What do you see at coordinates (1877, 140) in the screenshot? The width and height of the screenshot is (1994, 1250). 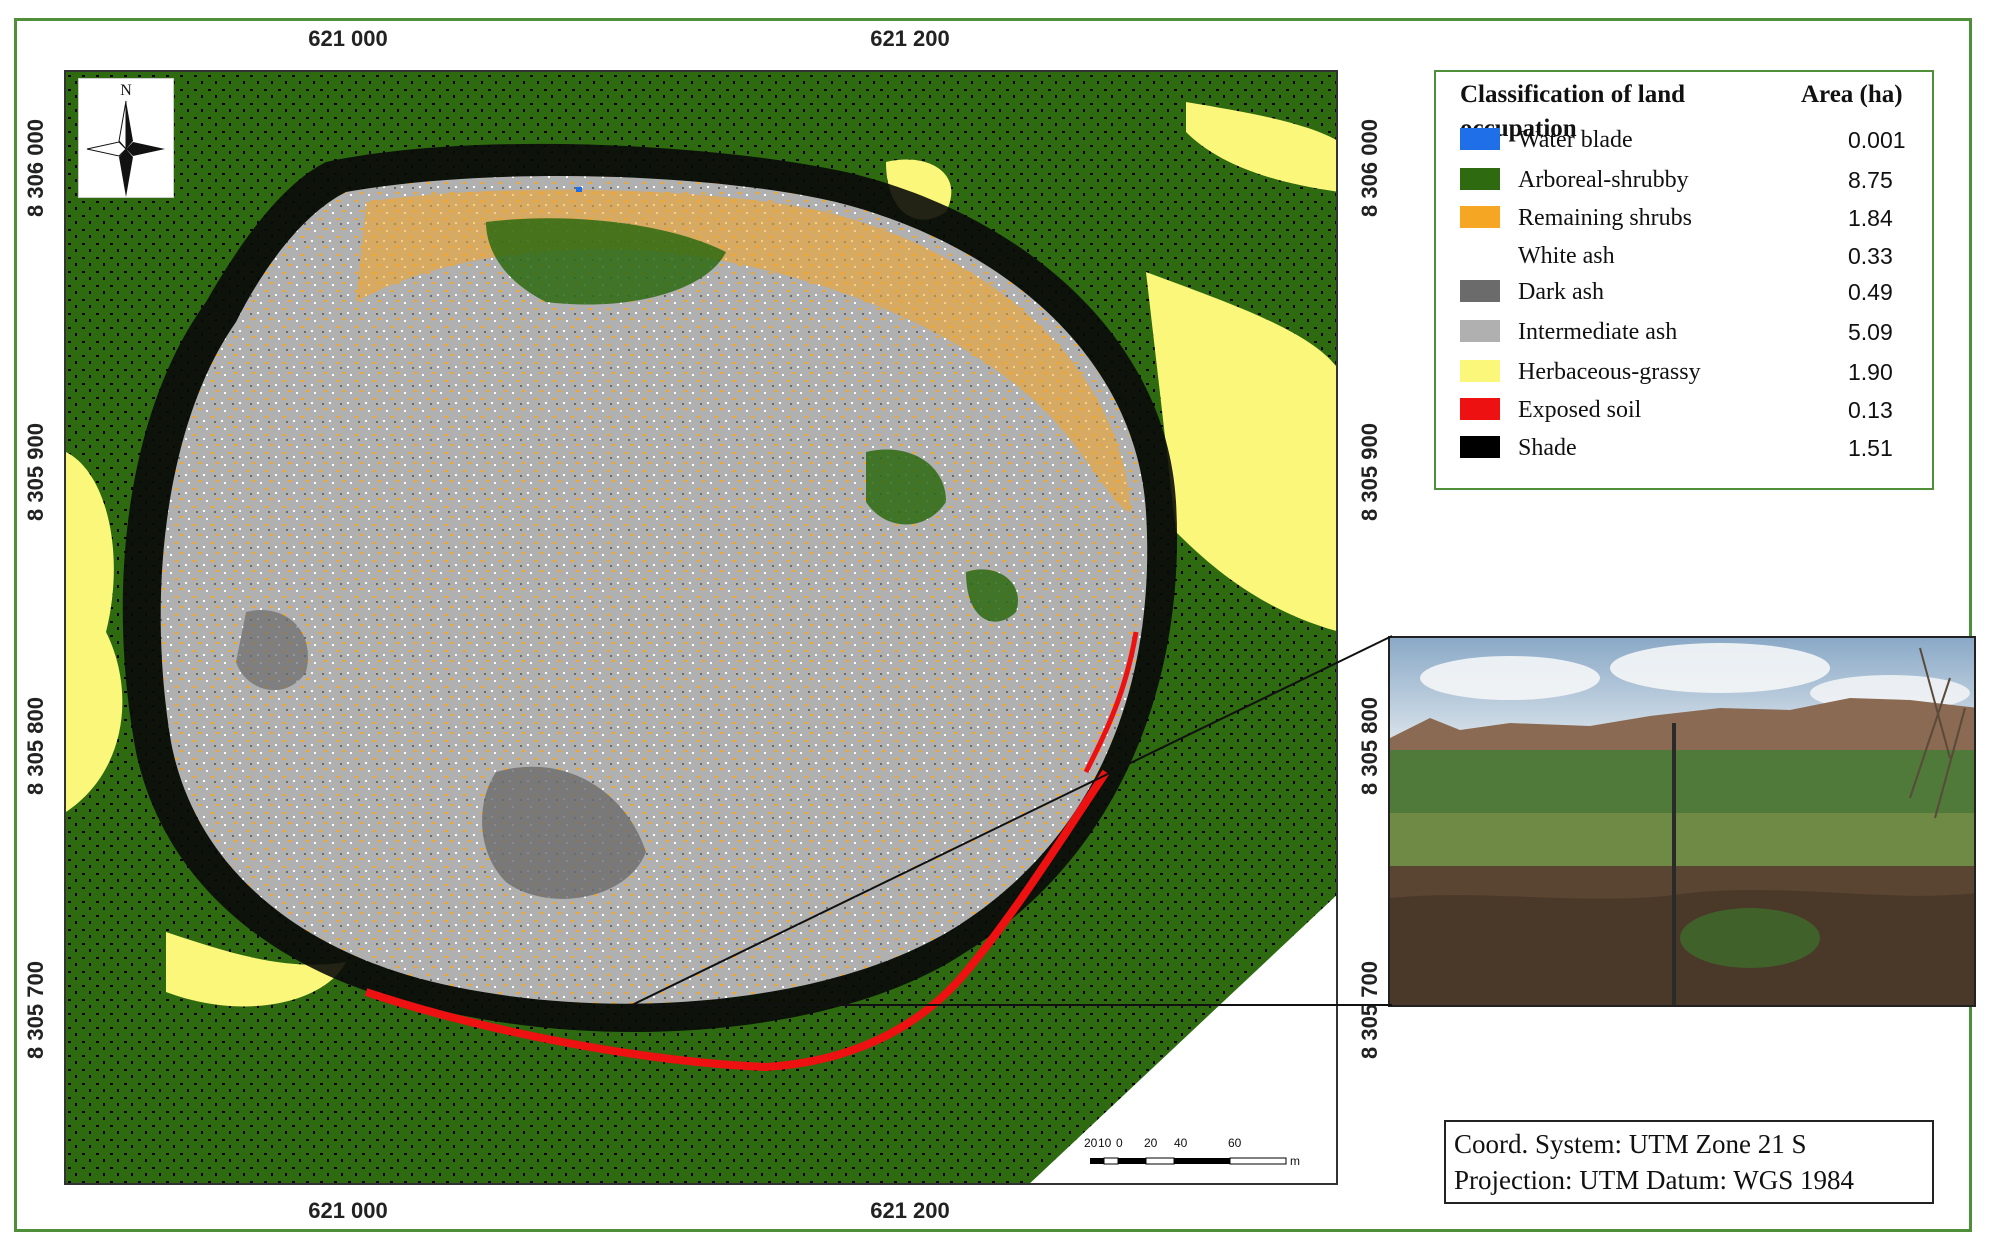 I see `legend-area-value: 0.001` at bounding box center [1877, 140].